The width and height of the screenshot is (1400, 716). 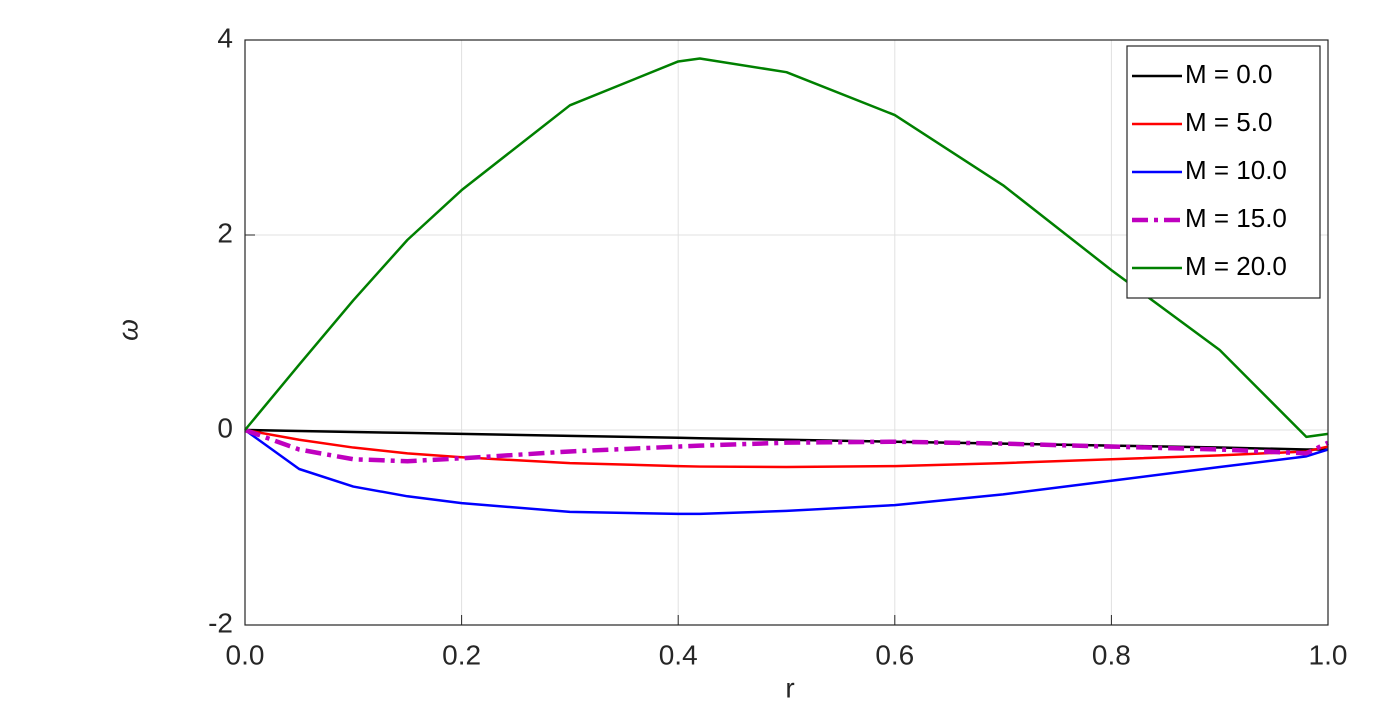 What do you see at coordinates (225, 427) in the screenshot?
I see `y-tick-label: 0` at bounding box center [225, 427].